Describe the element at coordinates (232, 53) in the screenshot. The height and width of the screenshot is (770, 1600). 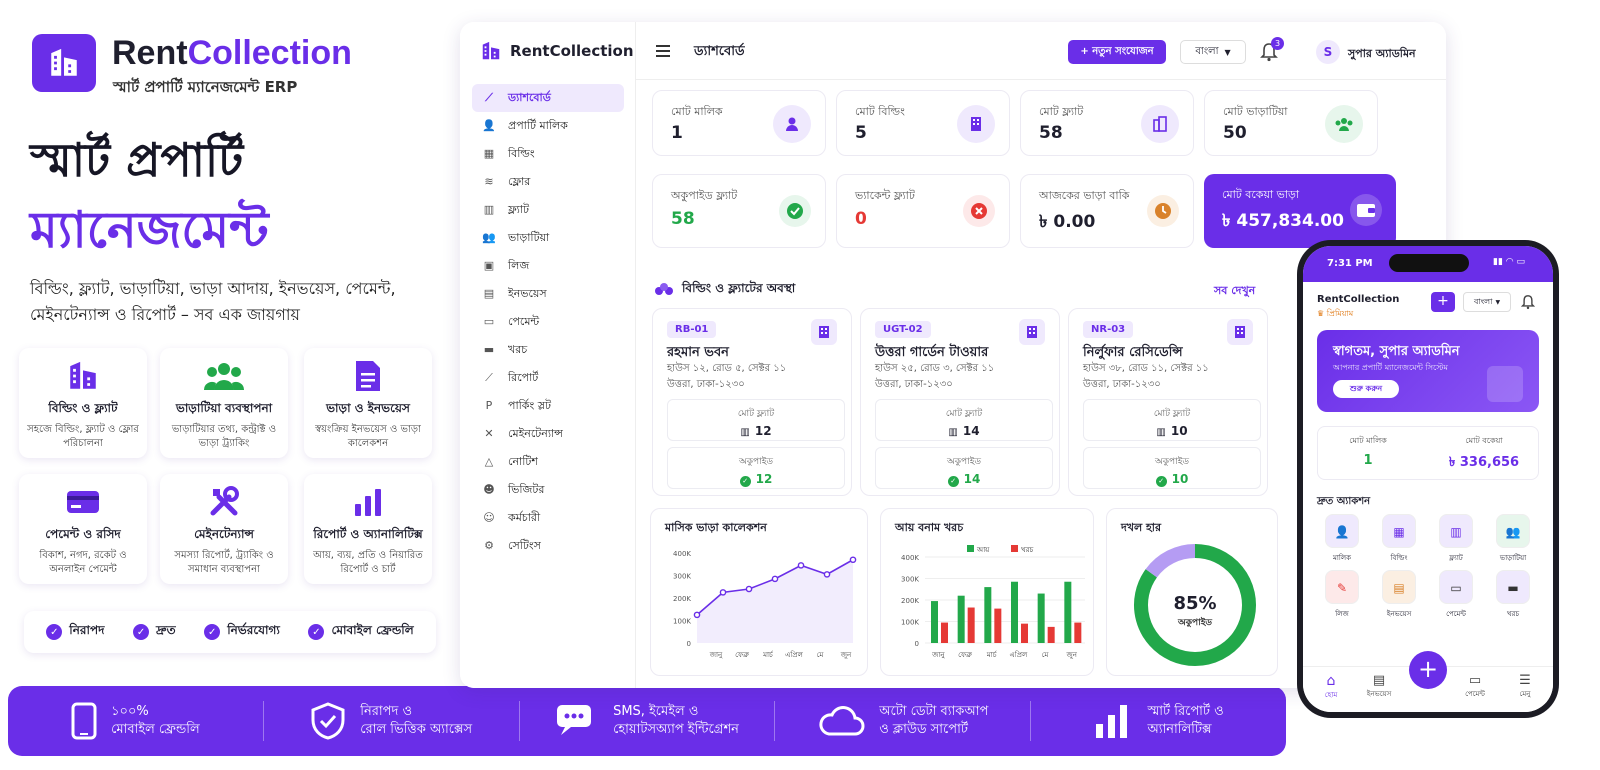
I see `brand-name: RentCollection` at that location.